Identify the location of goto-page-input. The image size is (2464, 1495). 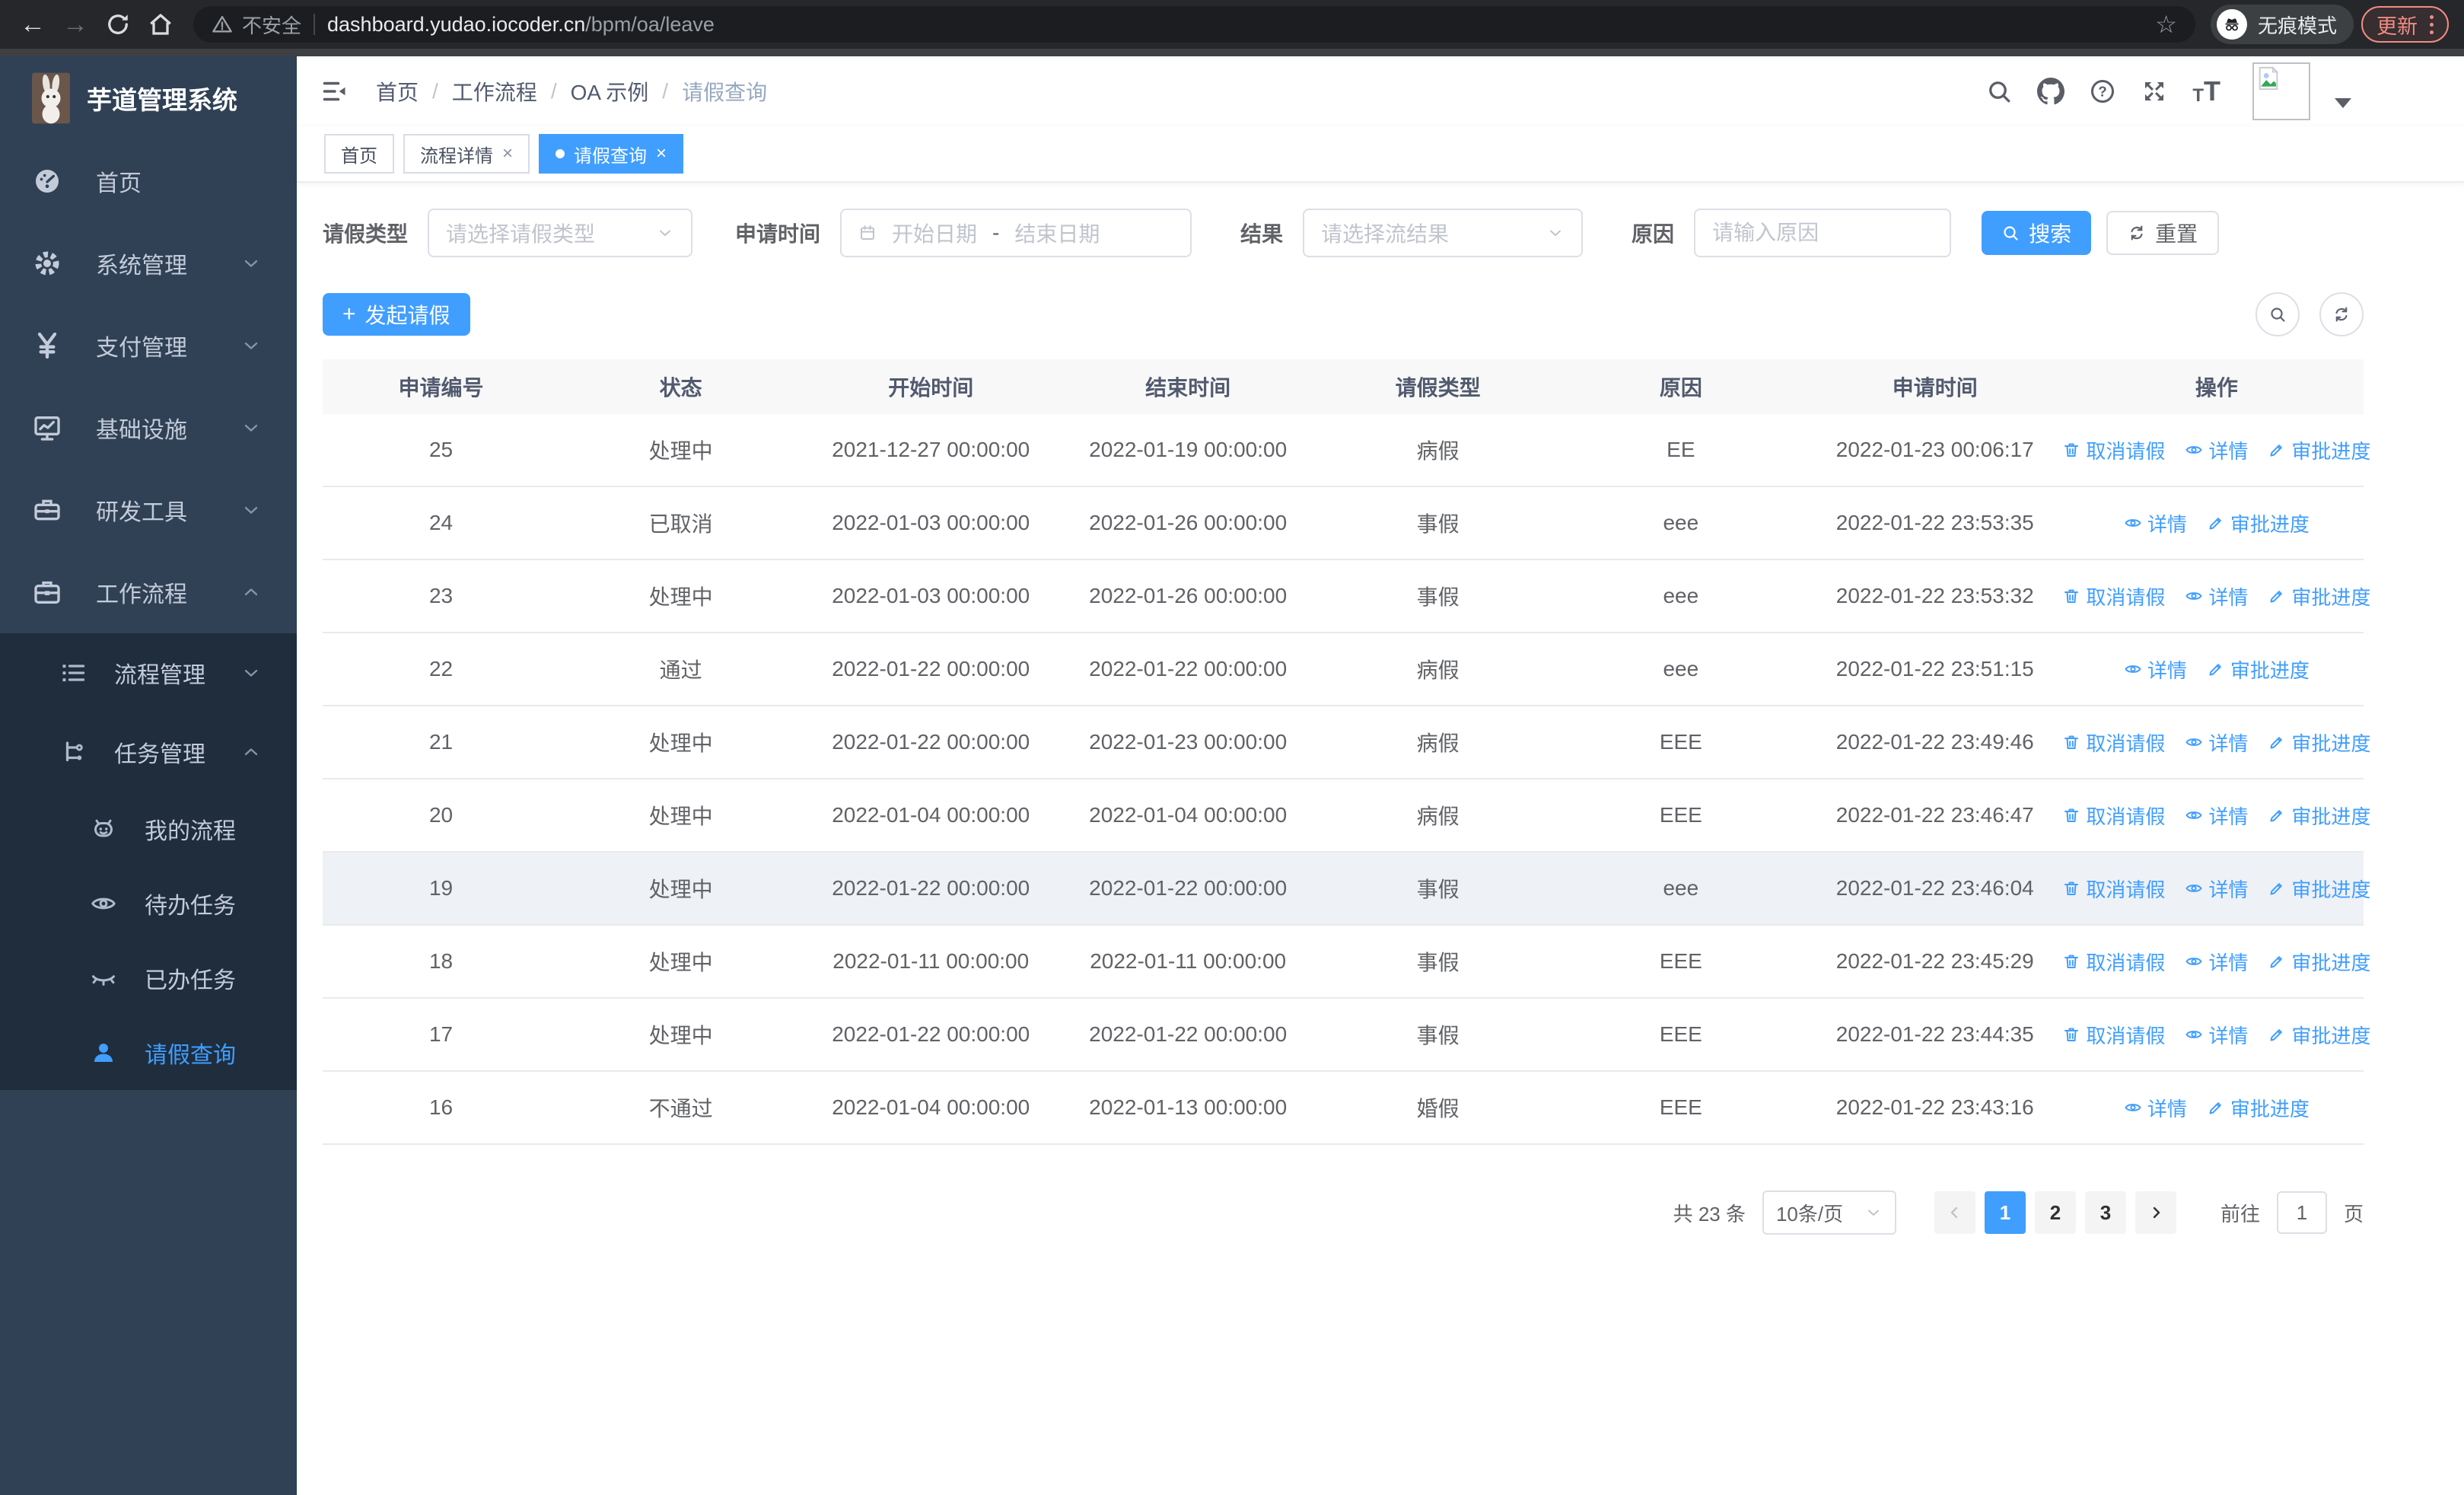
(2301, 1212).